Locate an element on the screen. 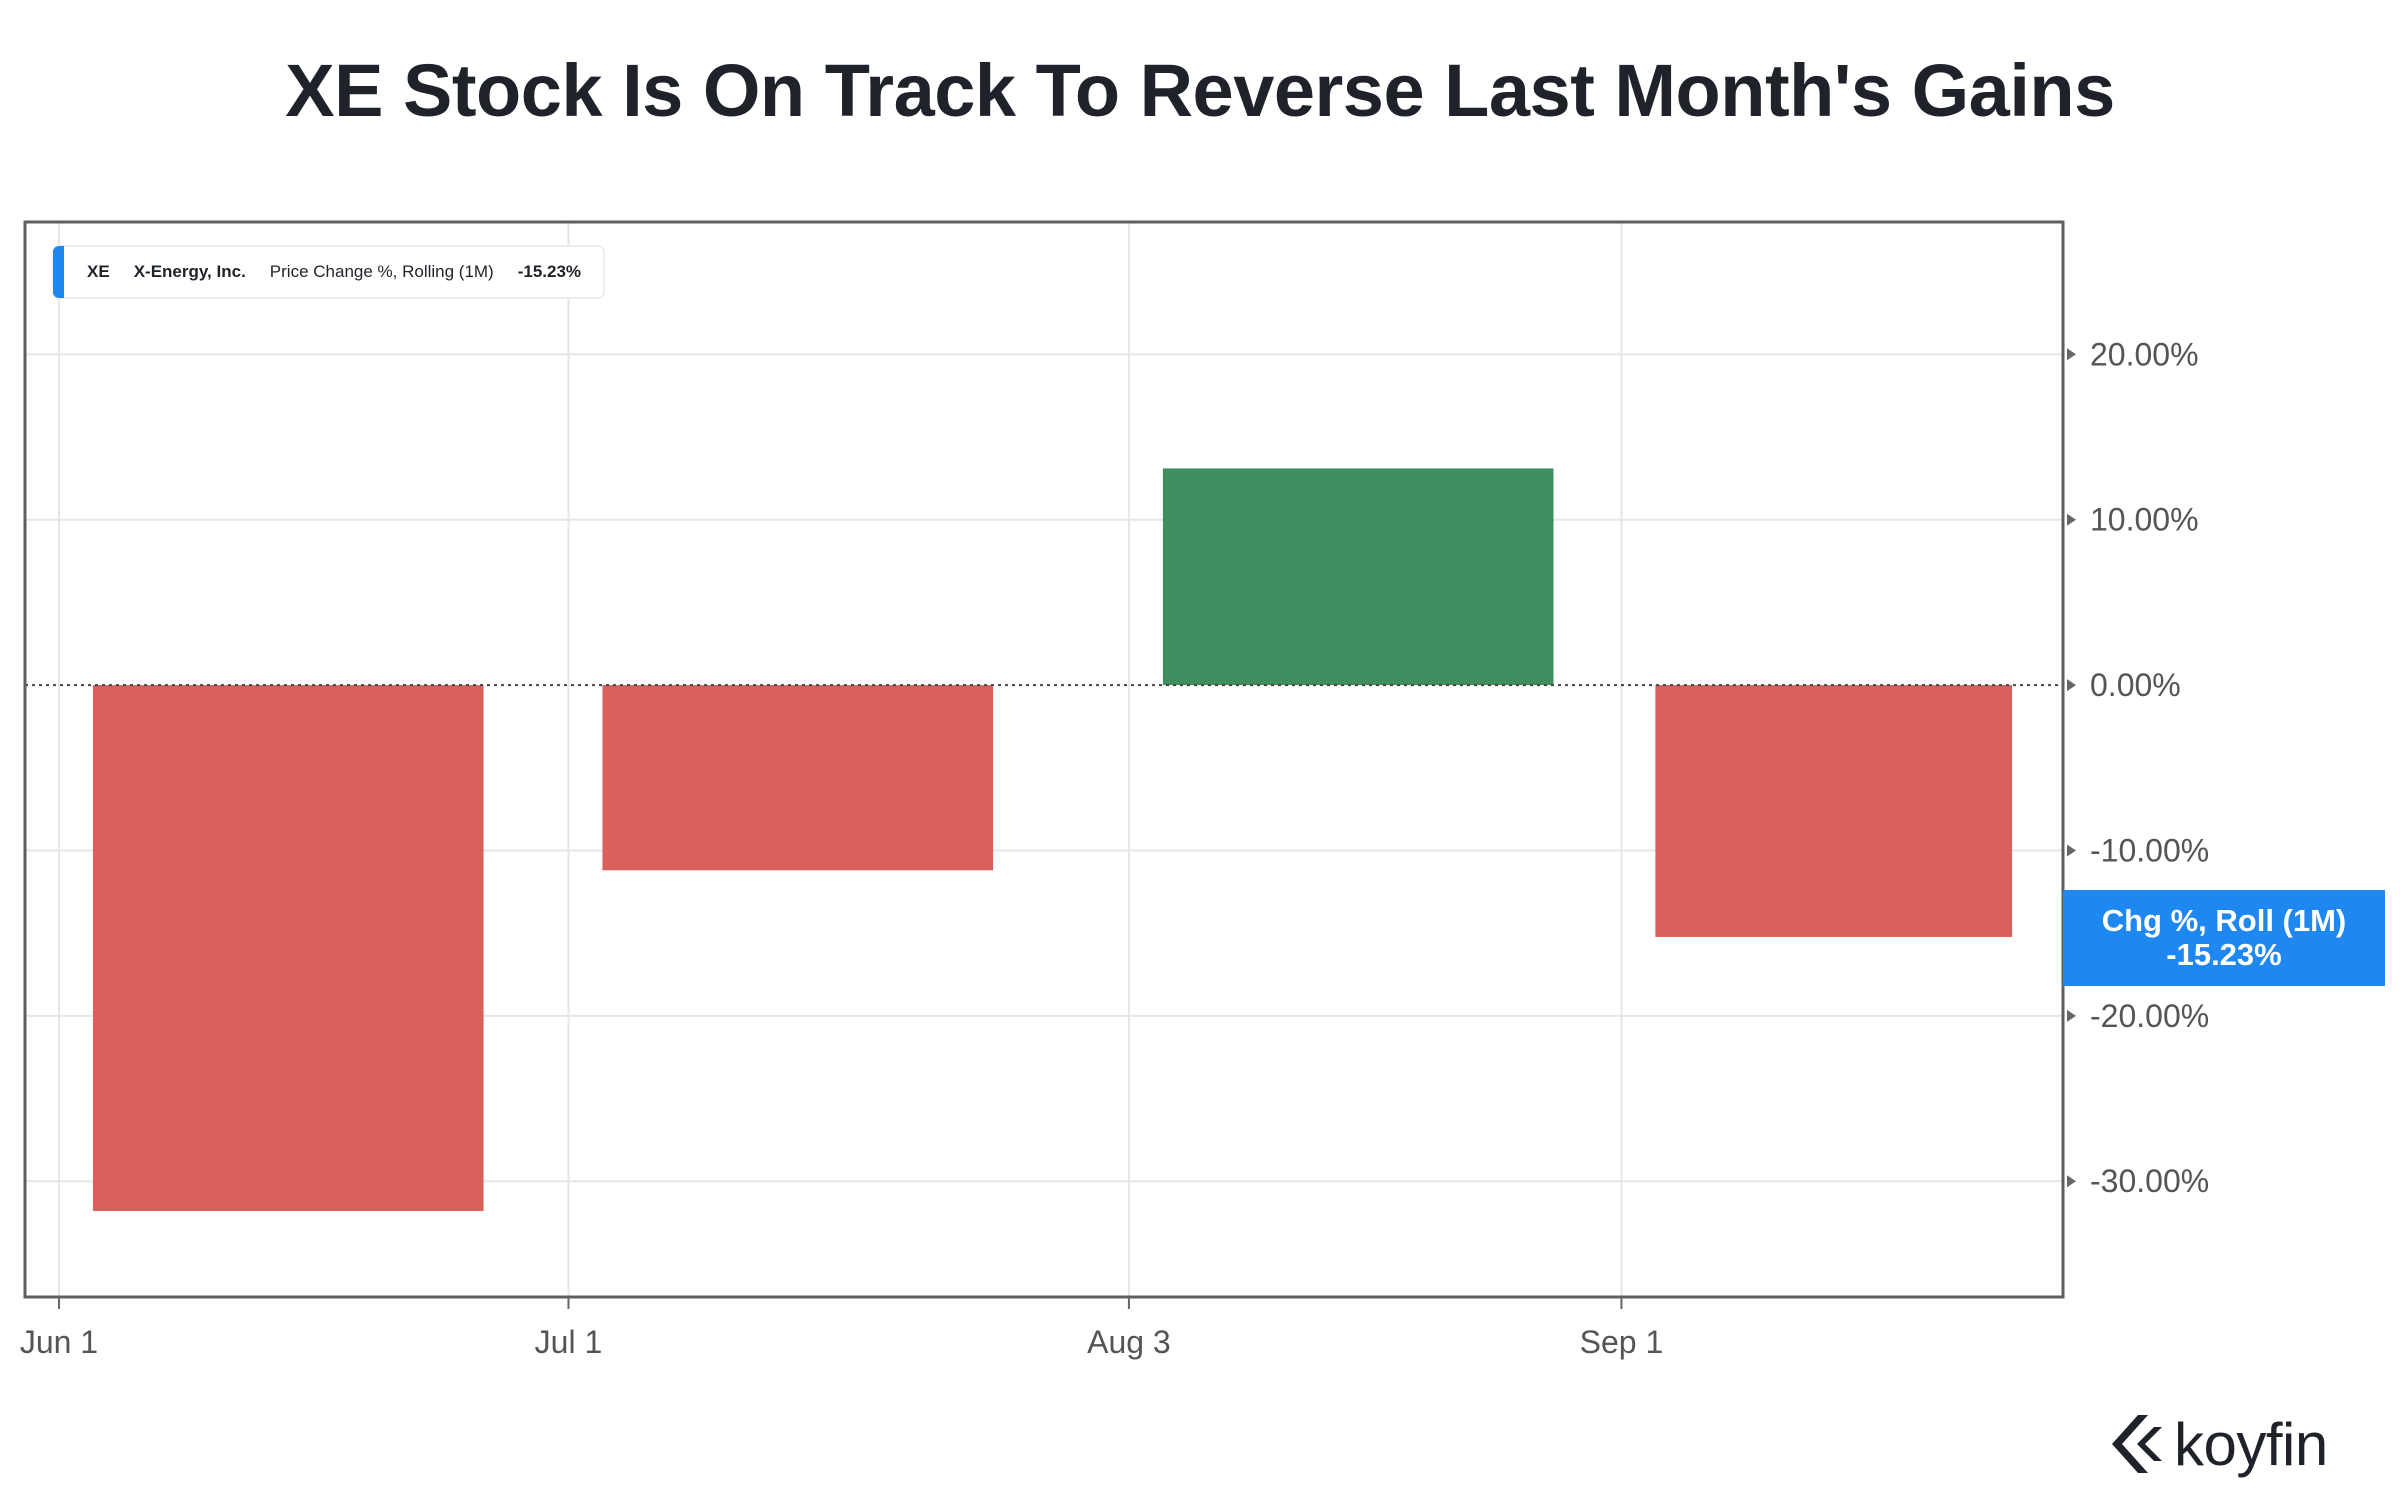  brand-mark: koyfin is located at coordinates (2216, 1444).